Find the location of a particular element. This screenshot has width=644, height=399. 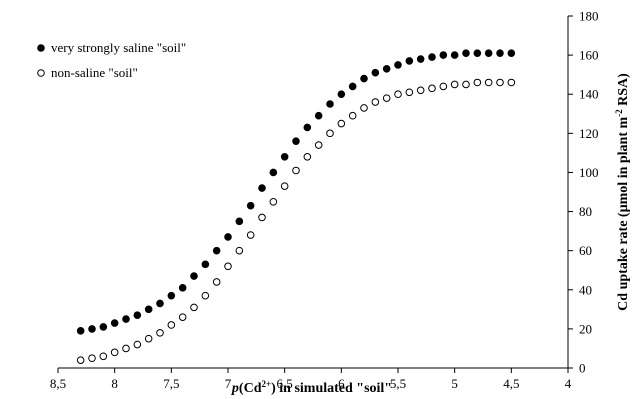

y-tick-label: 100 is located at coordinates (589, 172).